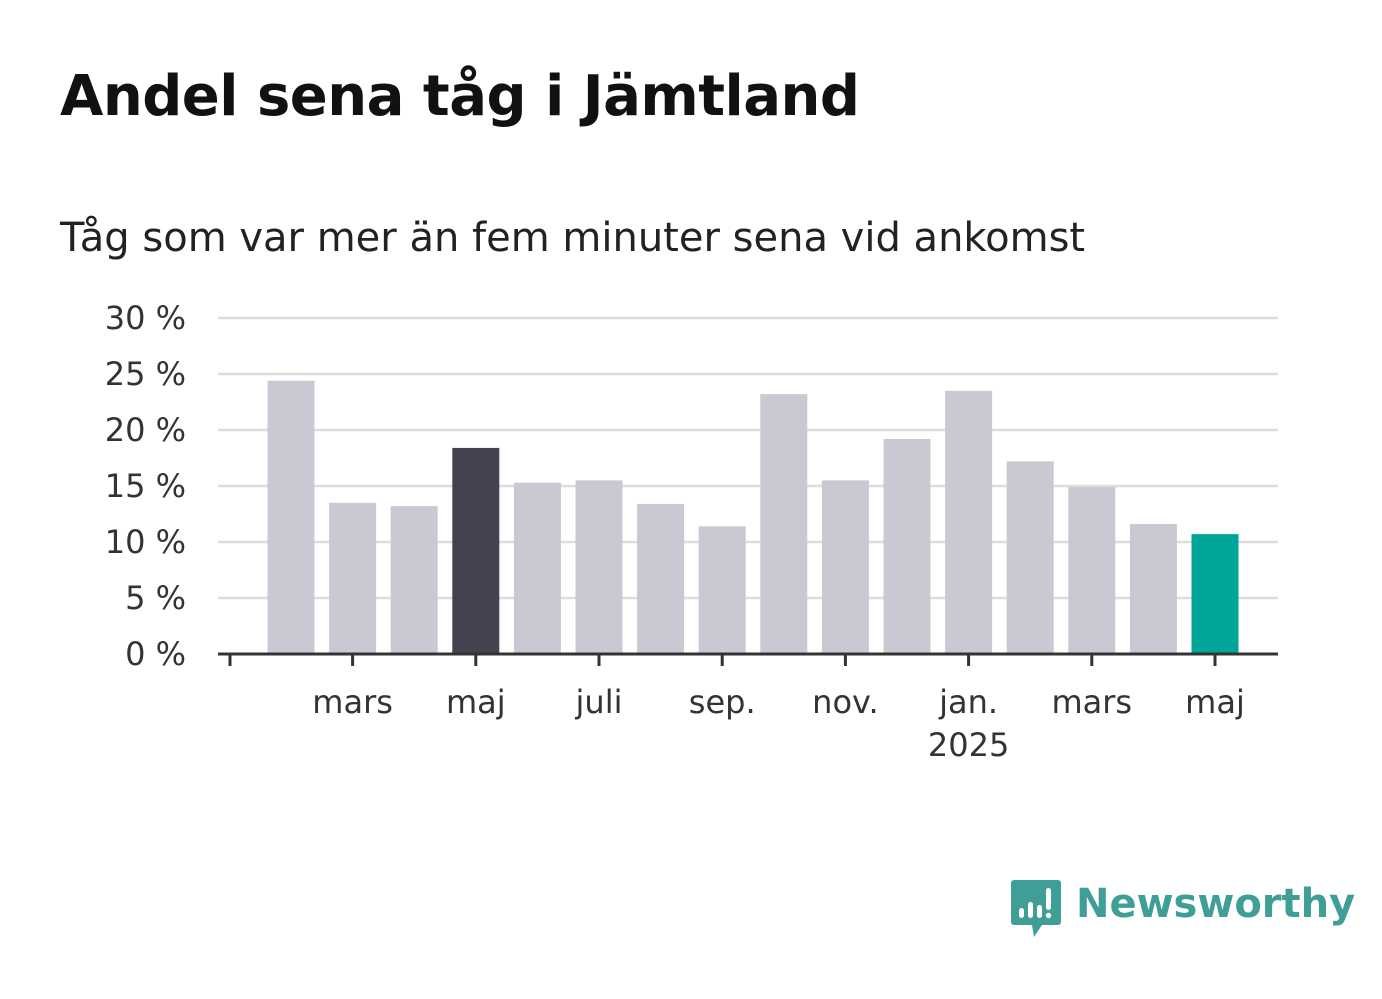 This screenshot has width=1382, height=999. Describe the element at coordinates (155, 654) in the screenshot. I see `y-tick-label: 0 %` at that location.